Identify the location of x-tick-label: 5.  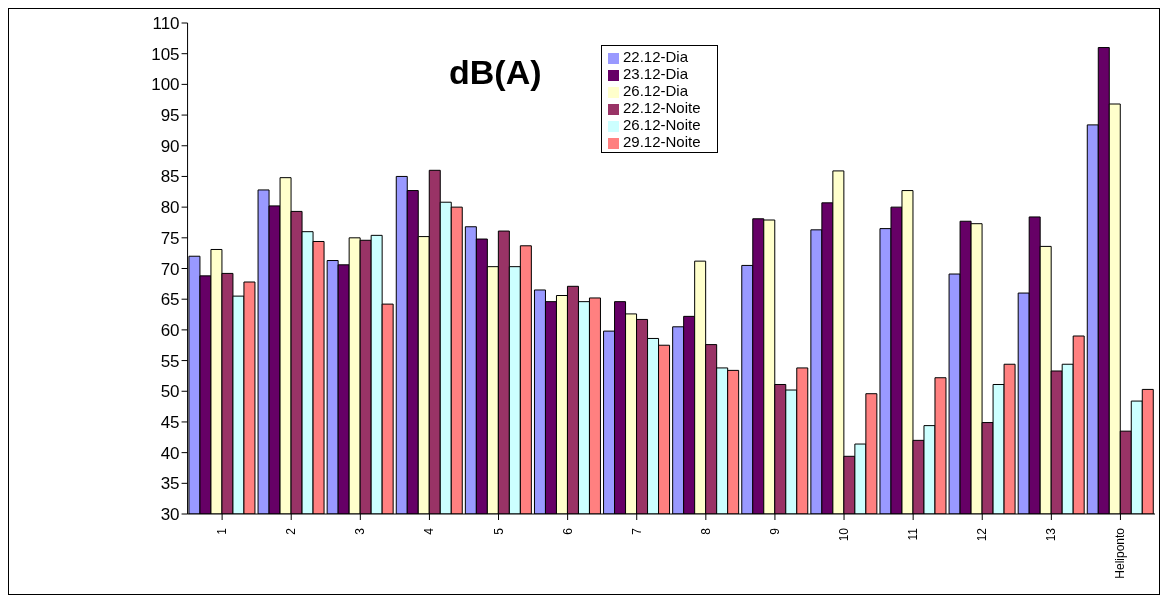
(498, 531).